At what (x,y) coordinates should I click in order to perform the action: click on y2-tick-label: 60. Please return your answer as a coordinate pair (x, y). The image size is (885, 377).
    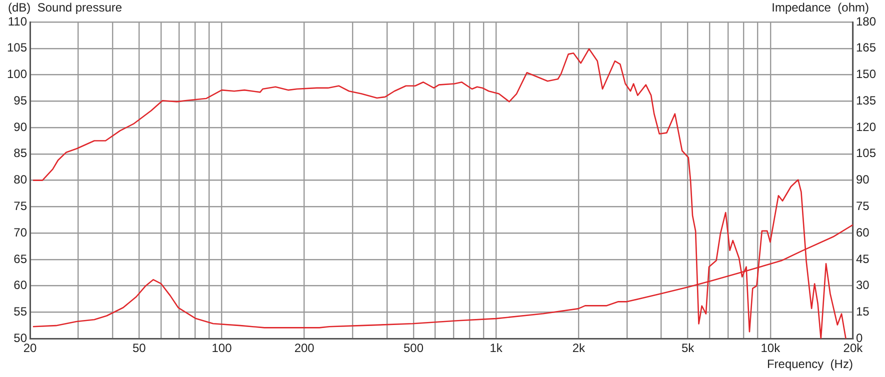
    Looking at the image, I should click on (863, 232).